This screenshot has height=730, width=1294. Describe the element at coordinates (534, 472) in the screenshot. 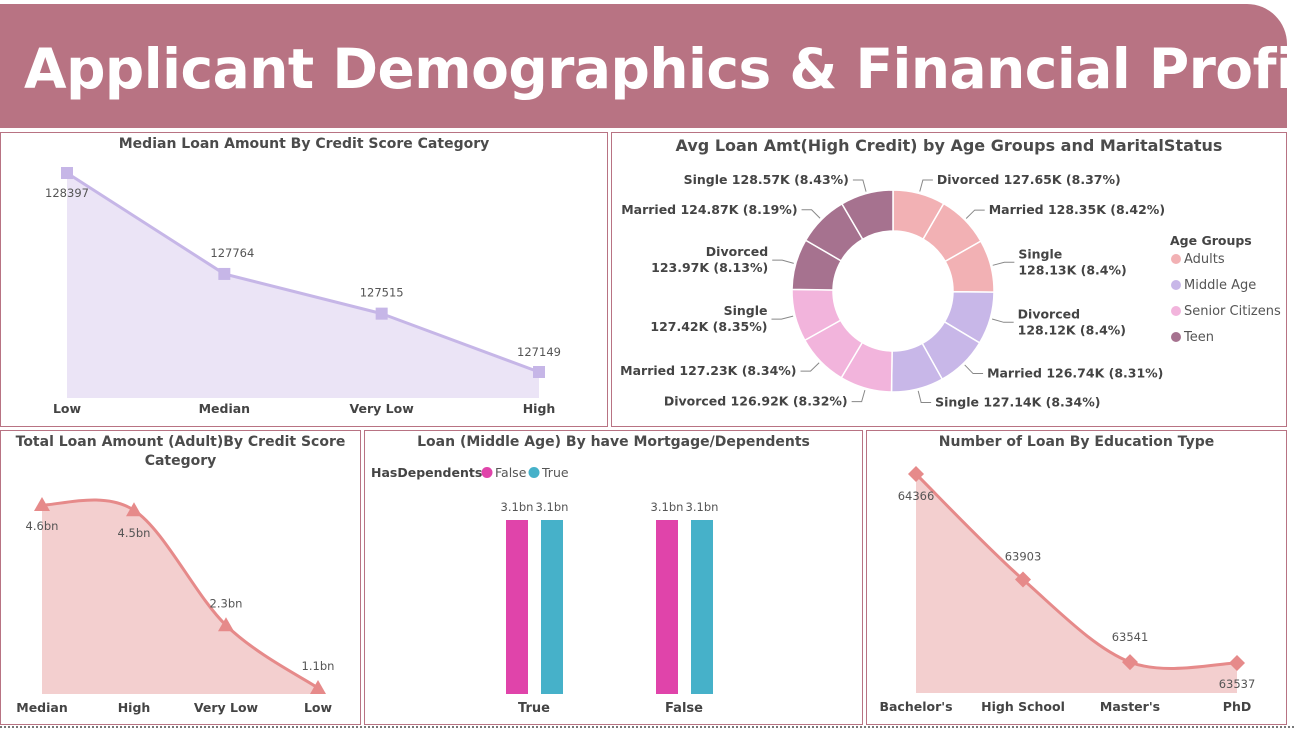

I see `legend-swatch-true` at that location.